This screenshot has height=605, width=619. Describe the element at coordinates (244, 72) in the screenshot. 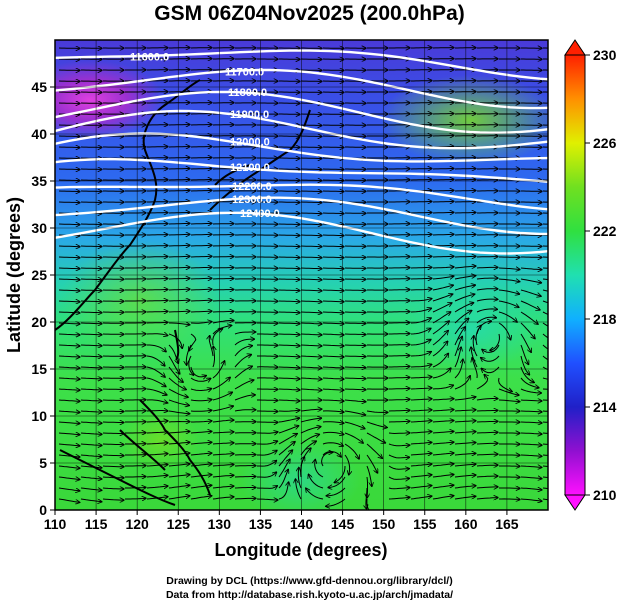

I see `contour-label: 11700.0` at that location.